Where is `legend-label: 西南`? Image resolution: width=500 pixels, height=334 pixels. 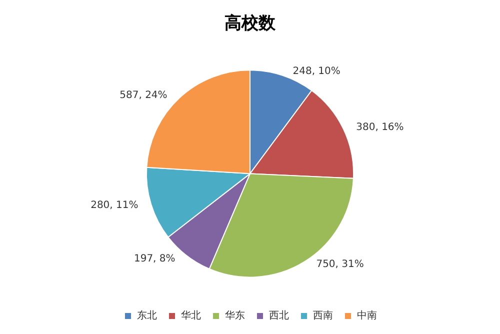 legend-label: 西南 is located at coordinates (323, 316).